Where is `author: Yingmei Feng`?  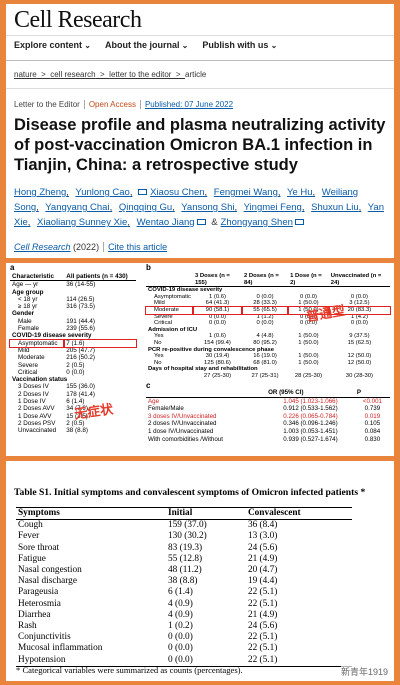 author: Yingmei Feng is located at coordinates (276, 207).